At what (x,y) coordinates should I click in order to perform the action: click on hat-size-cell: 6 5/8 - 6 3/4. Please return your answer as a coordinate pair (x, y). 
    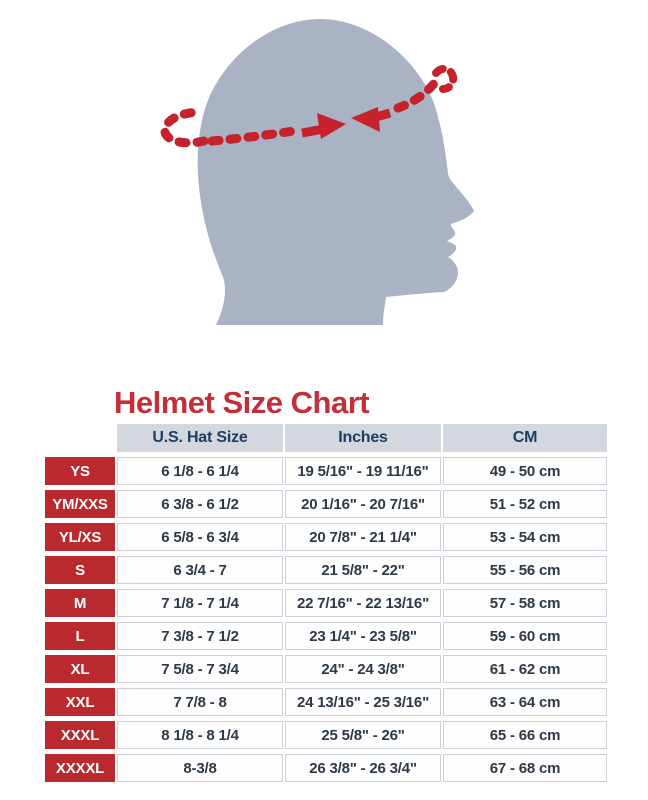
    Looking at the image, I should click on (200, 537).